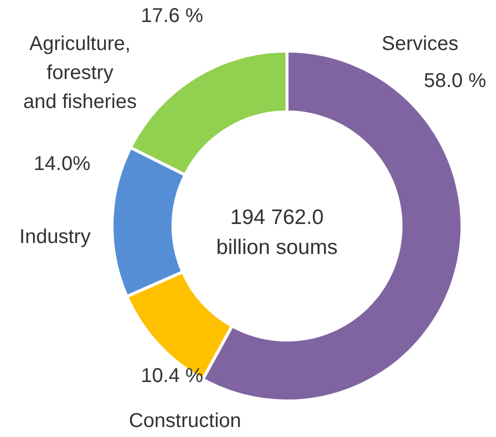  I want to click on slice-label: Industry, so click(55, 237).